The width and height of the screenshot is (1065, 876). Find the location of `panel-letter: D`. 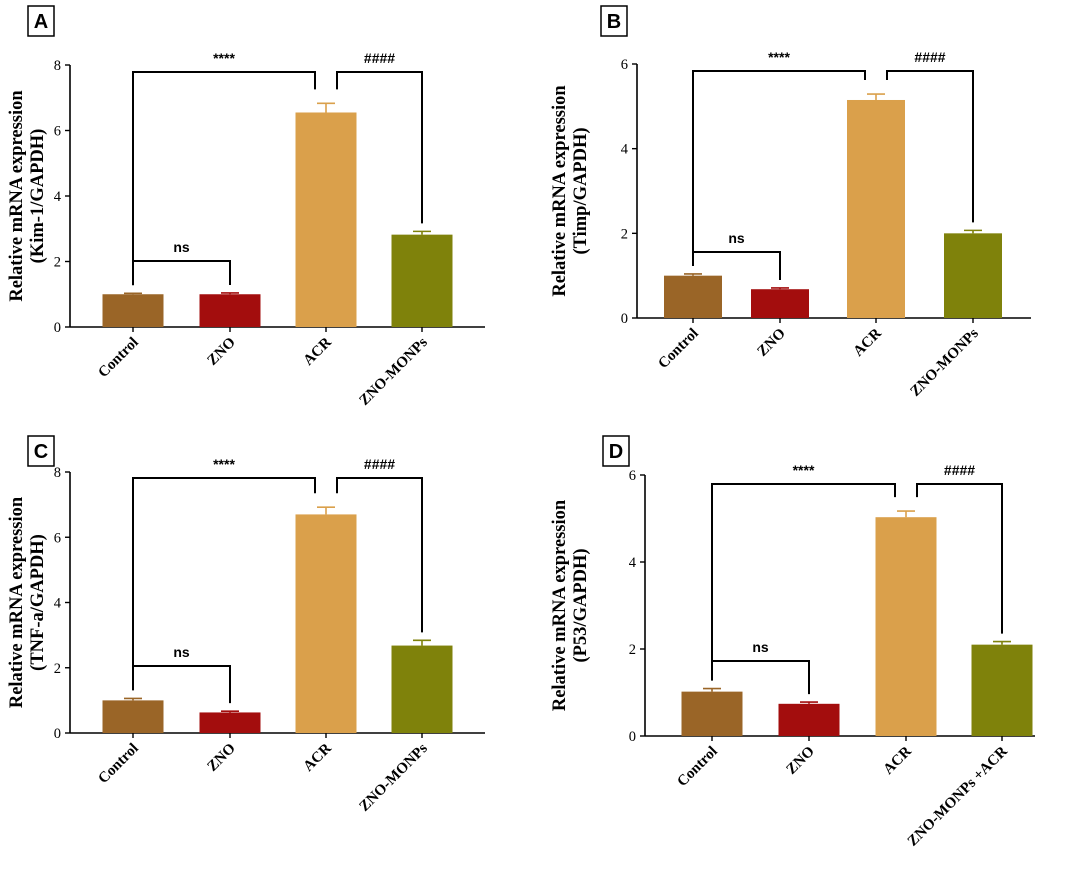

panel-letter: D is located at coordinates (616, 452).